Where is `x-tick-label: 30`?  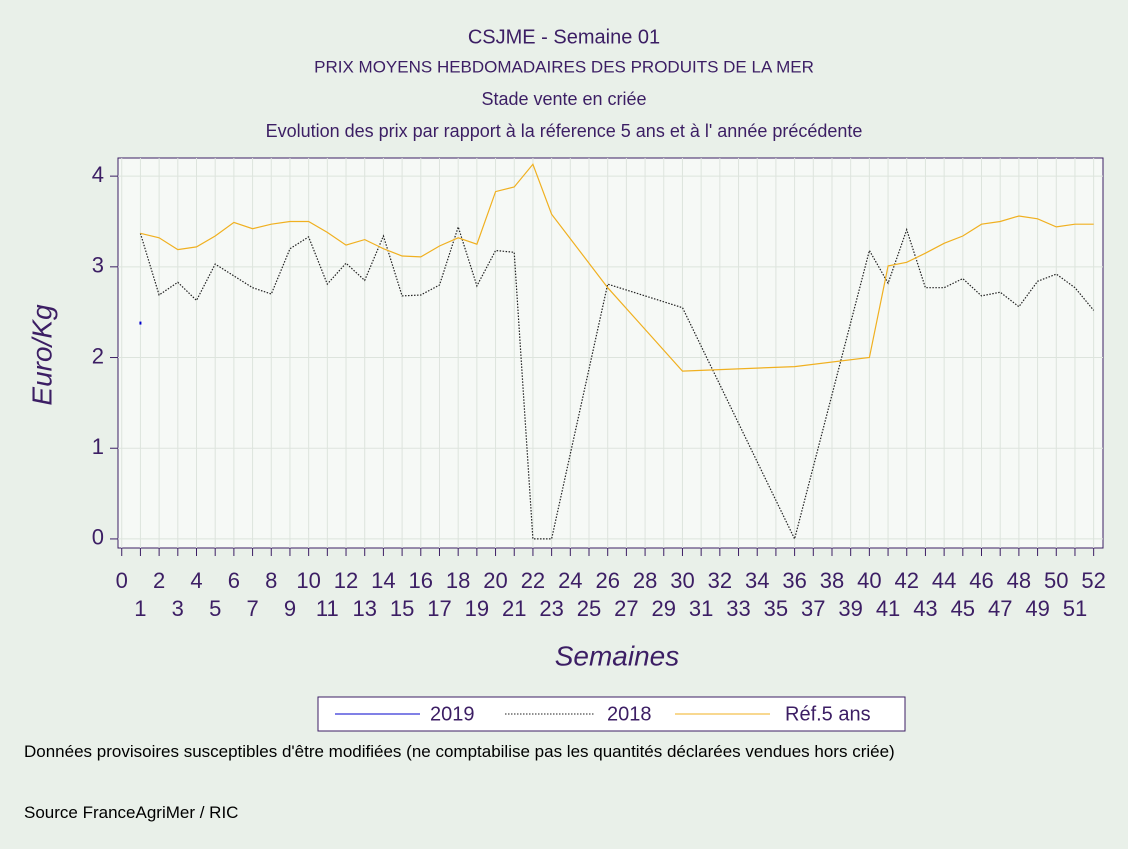 x-tick-label: 30 is located at coordinates (682, 580).